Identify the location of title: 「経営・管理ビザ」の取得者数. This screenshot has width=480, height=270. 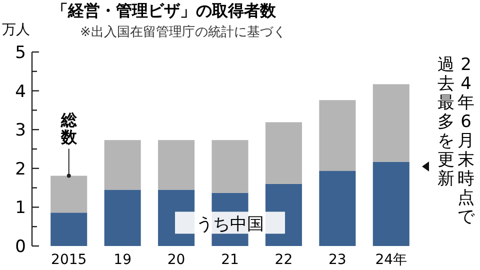
(164, 10).